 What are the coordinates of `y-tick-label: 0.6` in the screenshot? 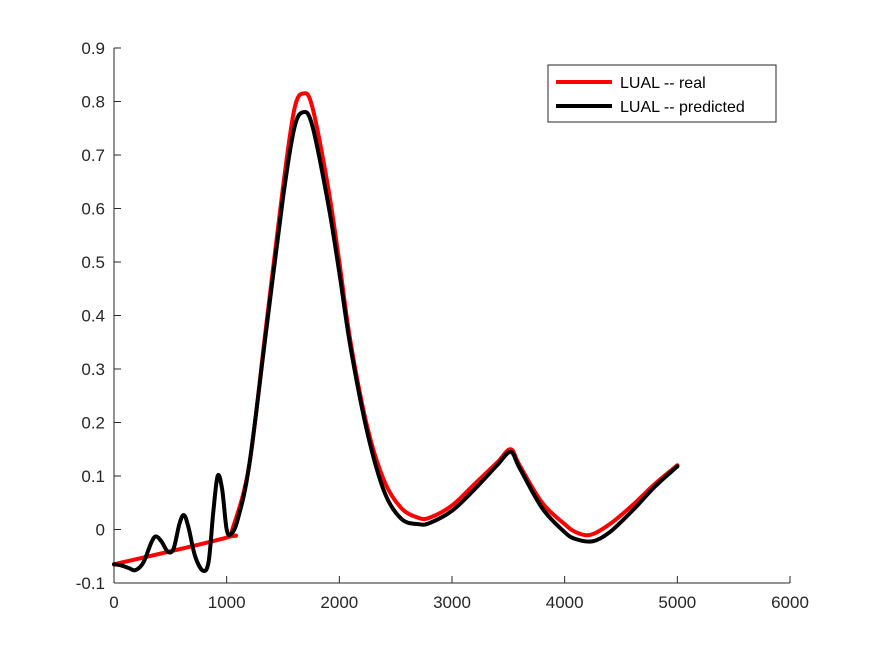 It's located at (93, 209).